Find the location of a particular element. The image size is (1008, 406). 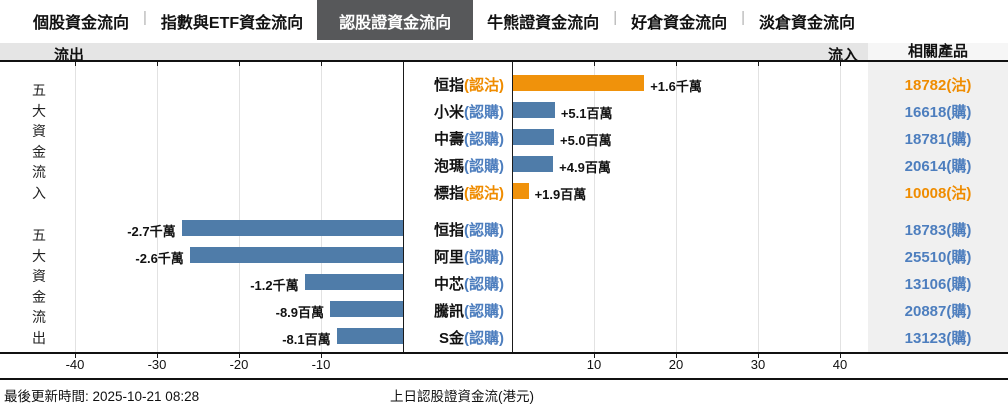

row-label: 中壽(認購) is located at coordinates (455, 138).